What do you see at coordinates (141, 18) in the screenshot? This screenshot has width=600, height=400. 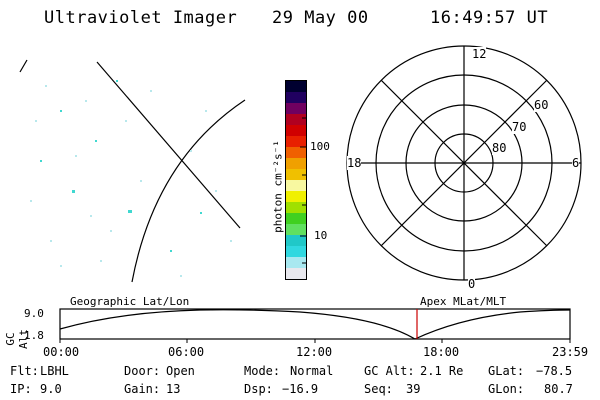 I see `app-title: Ultraviolet Imager` at bounding box center [141, 18].